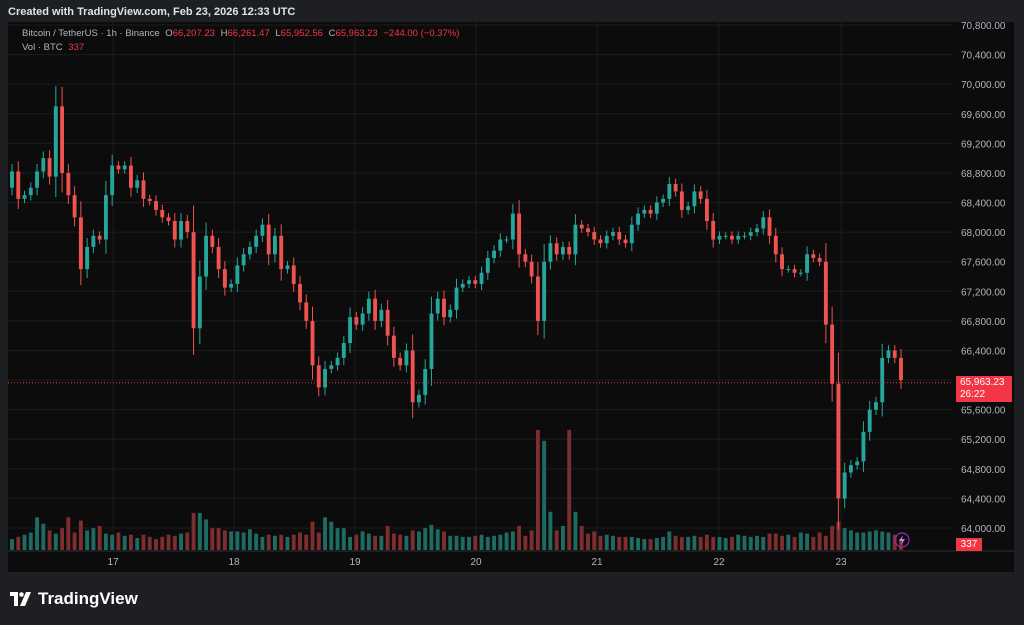  I want to click on high-value: H66,261.47, so click(245, 33).